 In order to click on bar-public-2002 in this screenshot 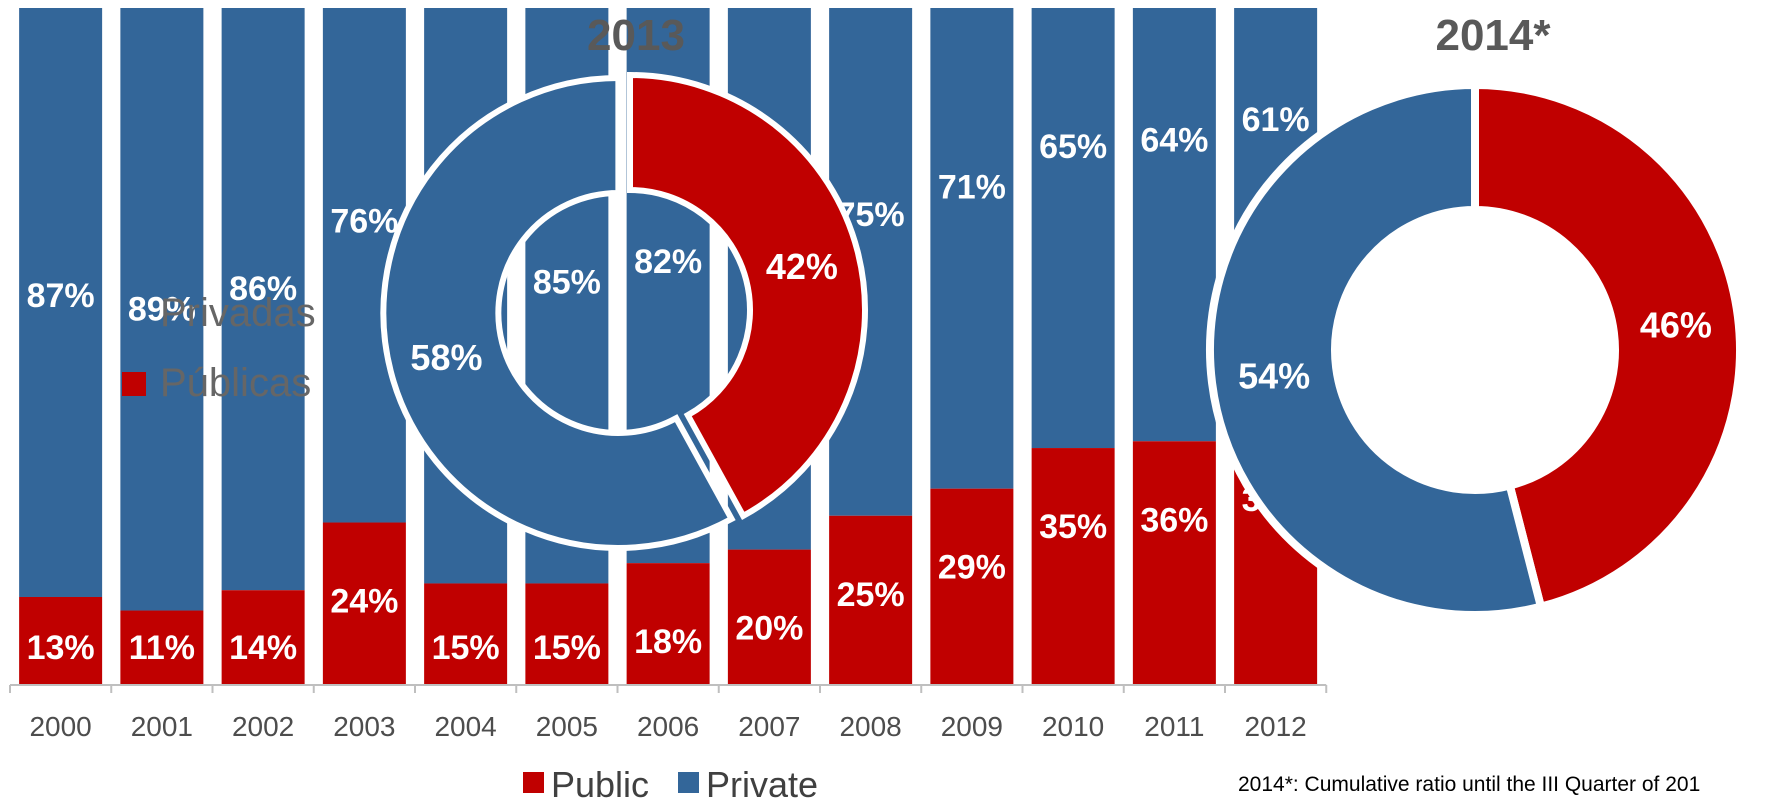, I will do `click(263, 637)`.